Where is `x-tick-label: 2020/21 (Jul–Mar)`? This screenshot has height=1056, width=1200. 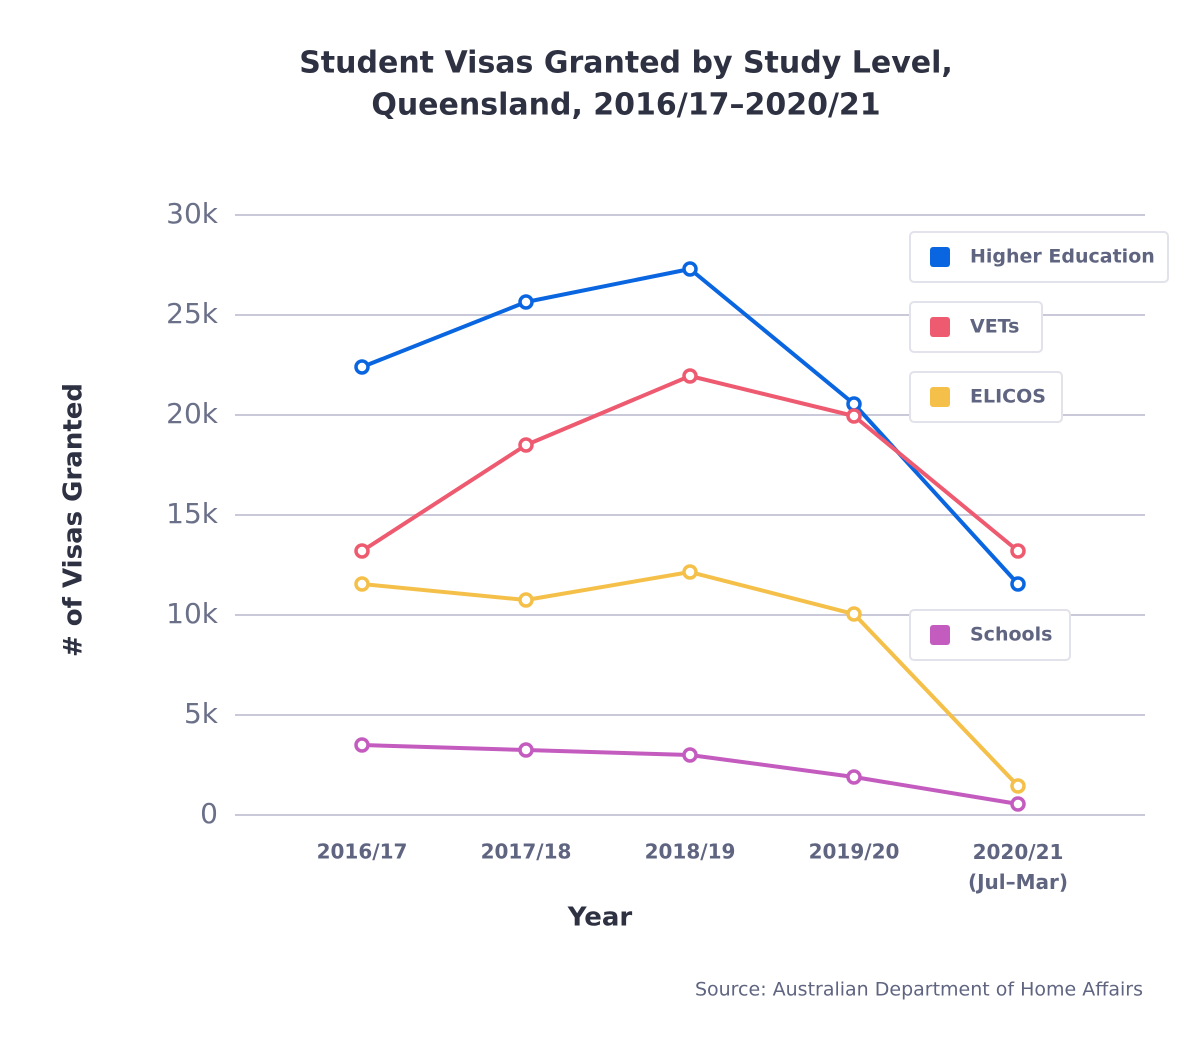 x-tick-label: 2020/21 (Jul–Mar) is located at coordinates (1018, 867).